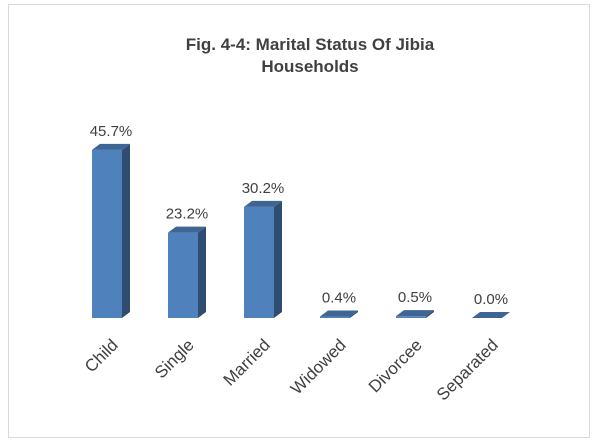  Describe the element at coordinates (101, 355) in the screenshot. I see `x-tick-label: Child` at that location.